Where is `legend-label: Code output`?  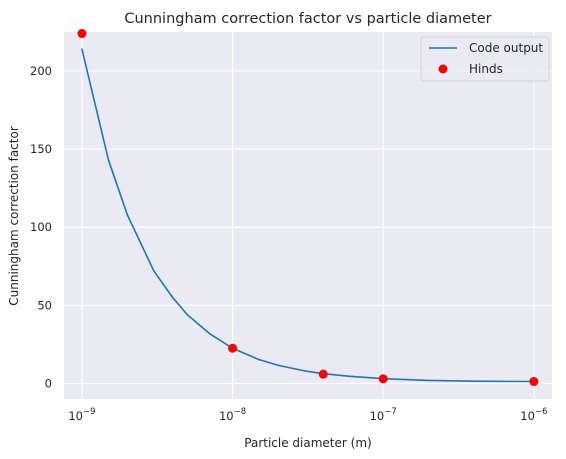 legend-label: Code output is located at coordinates (506, 48).